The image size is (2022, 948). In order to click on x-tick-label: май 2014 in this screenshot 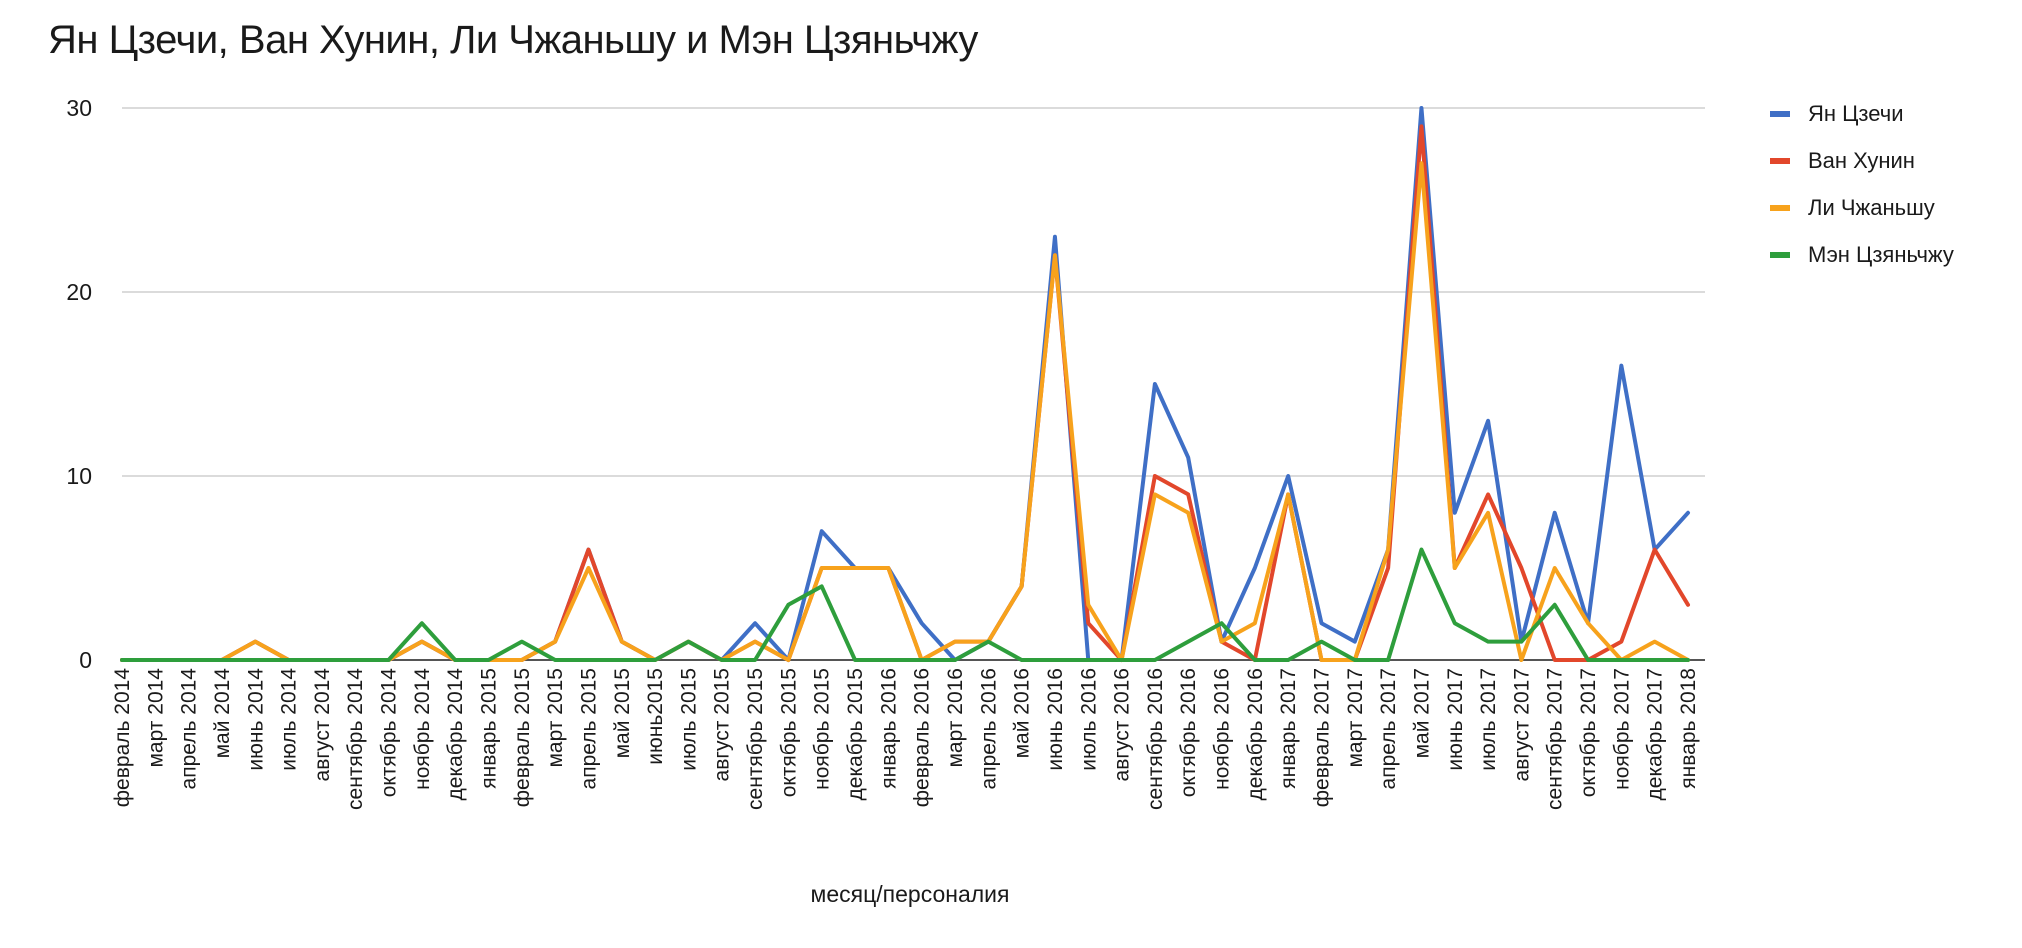, I will do `click(222, 713)`.